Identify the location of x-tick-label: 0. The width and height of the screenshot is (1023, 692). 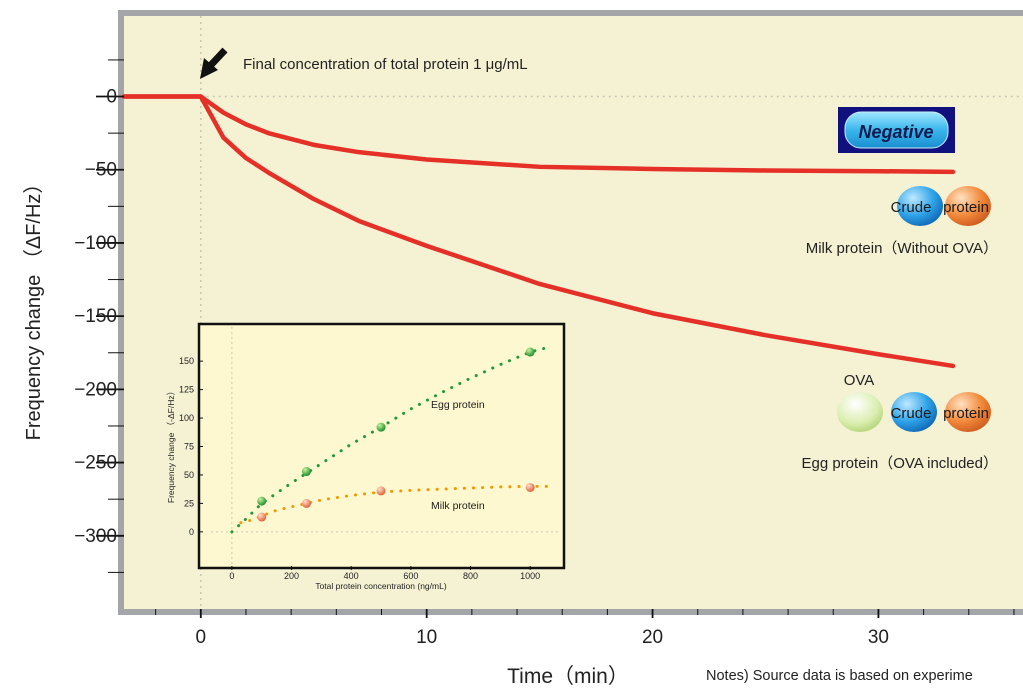
(201, 637).